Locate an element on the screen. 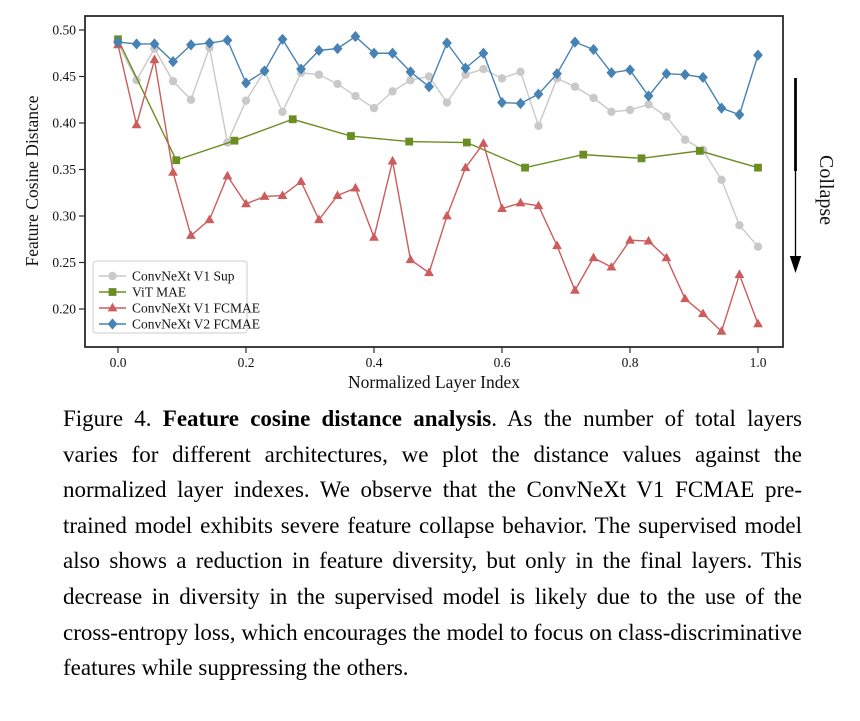 The image size is (860, 721). series-line is located at coordinates (438, 75).